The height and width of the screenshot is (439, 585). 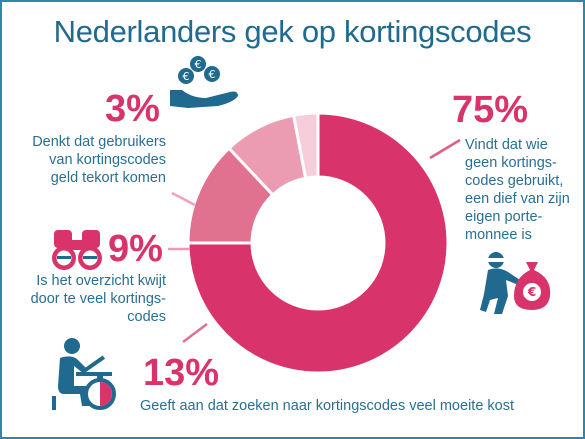 What do you see at coordinates (506, 145) in the screenshot?
I see `desc-line: Vindt dat wie` at bounding box center [506, 145].